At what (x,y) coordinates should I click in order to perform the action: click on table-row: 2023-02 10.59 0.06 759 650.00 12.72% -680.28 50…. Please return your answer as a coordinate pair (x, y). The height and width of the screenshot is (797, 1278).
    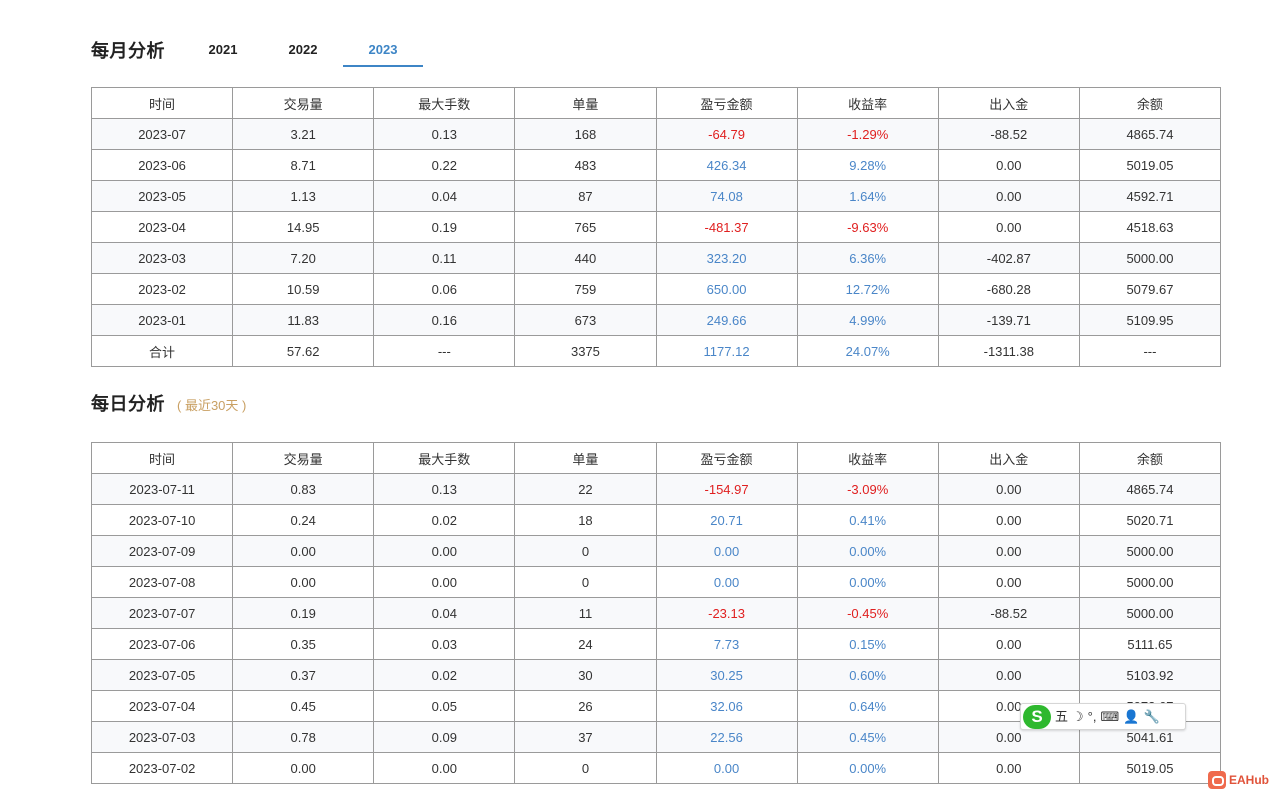
    Looking at the image, I should click on (656, 289).